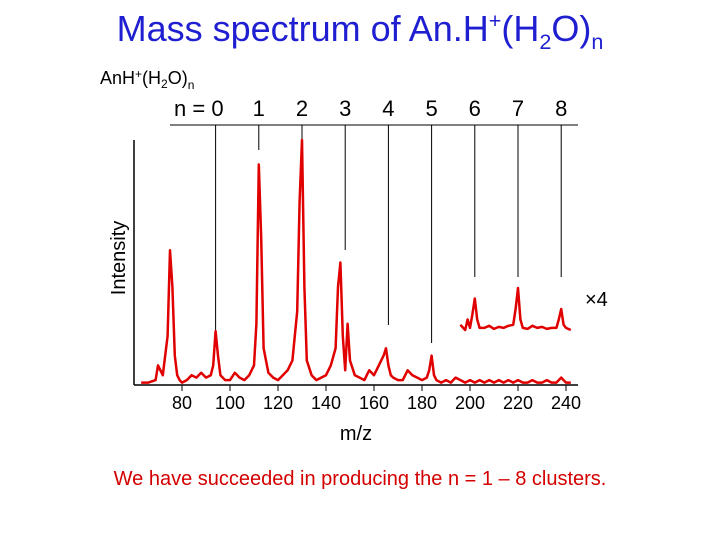  I want to click on x-tick-label-200: 200, so click(470, 403).